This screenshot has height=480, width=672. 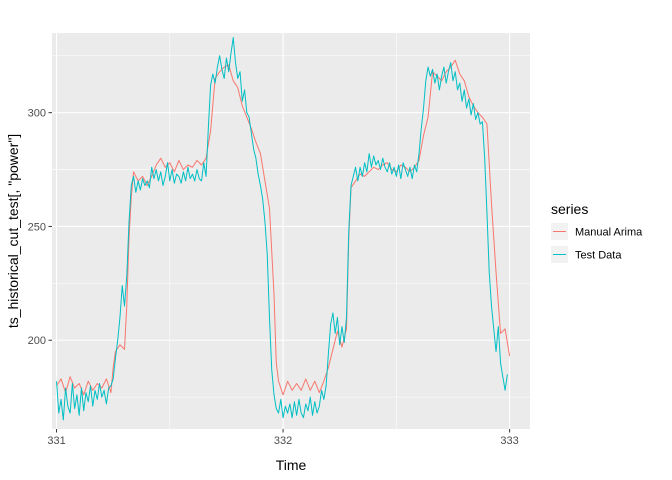 I want to click on legend-title: series, so click(x=569, y=209).